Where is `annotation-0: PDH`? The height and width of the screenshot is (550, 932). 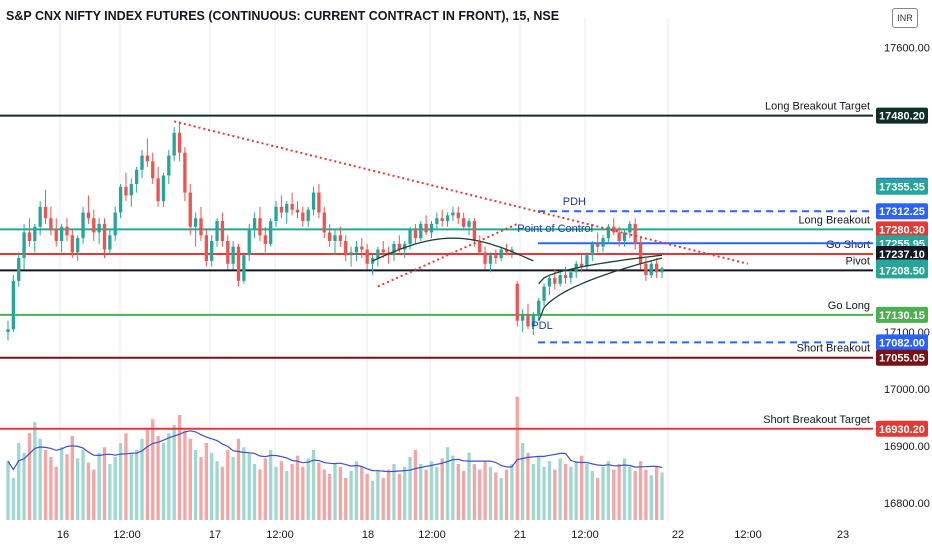 annotation-0: PDH is located at coordinates (574, 202).